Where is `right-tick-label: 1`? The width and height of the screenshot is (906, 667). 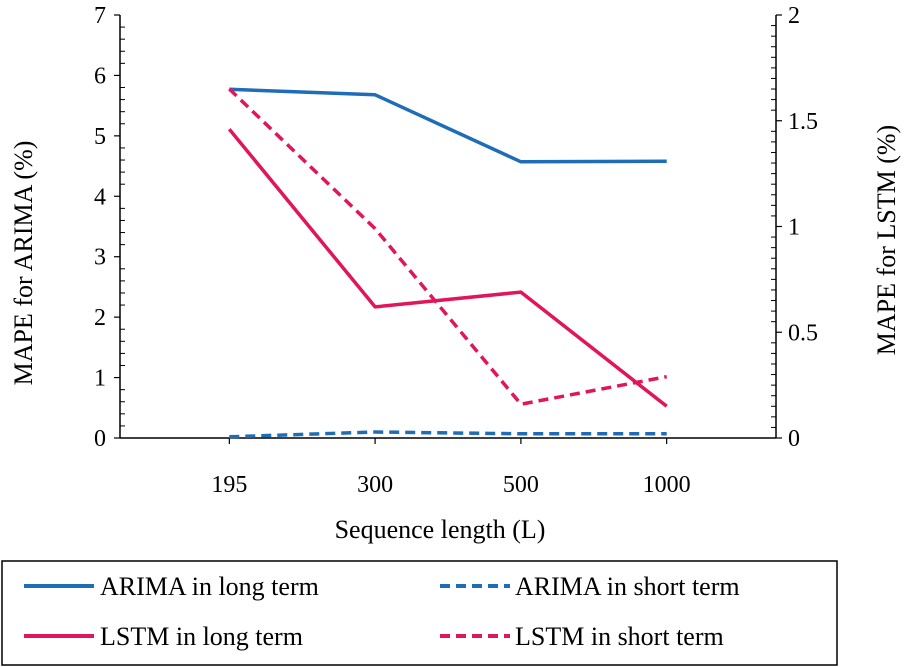 right-tick-label: 1 is located at coordinates (794, 228).